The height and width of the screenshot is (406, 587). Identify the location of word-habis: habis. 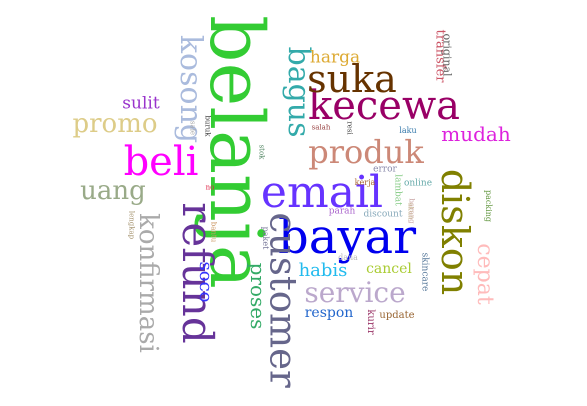
(323, 270).